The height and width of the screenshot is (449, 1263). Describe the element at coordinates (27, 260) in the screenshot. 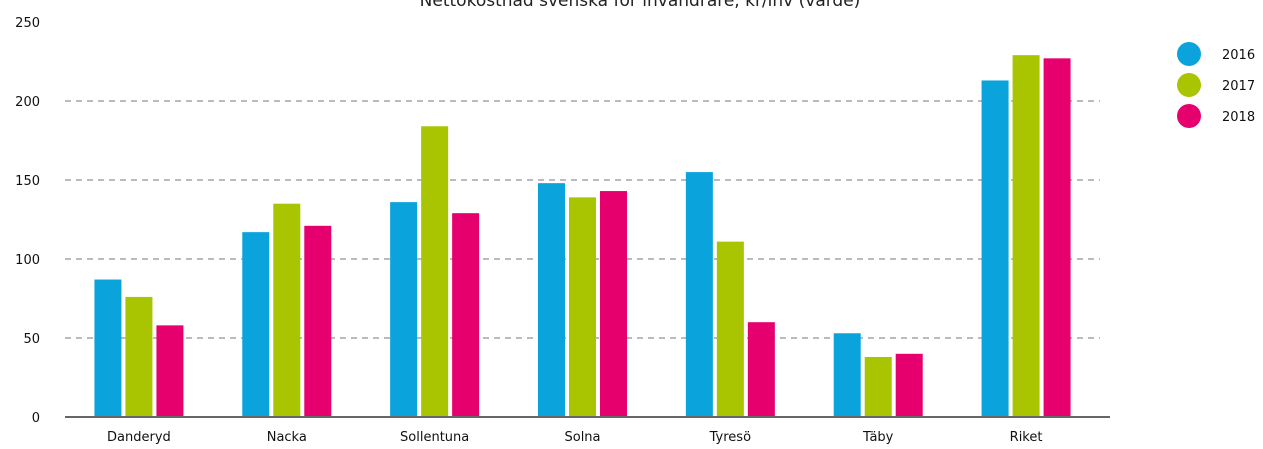

I see `y-tick-label: 100` at that location.